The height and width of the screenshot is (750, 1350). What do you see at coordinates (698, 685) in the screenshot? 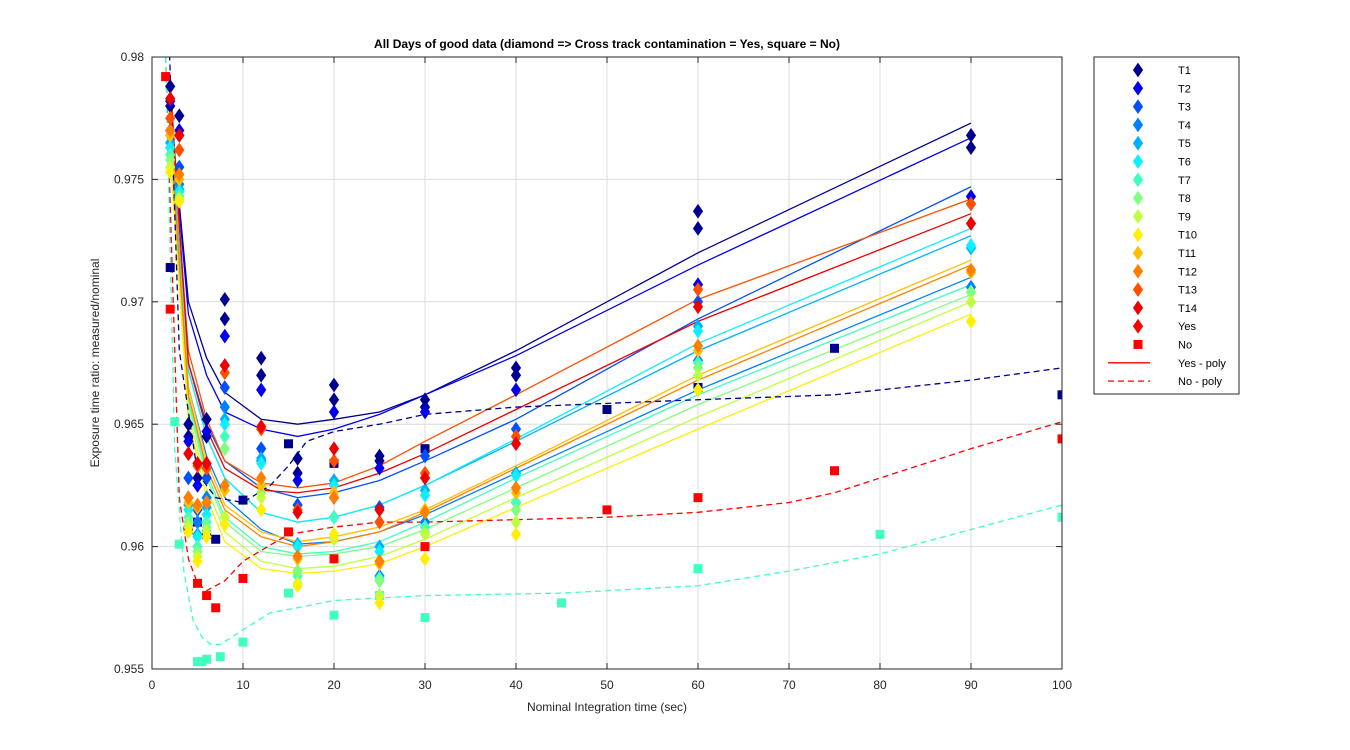
I see `x-tick-label: 60` at bounding box center [698, 685].